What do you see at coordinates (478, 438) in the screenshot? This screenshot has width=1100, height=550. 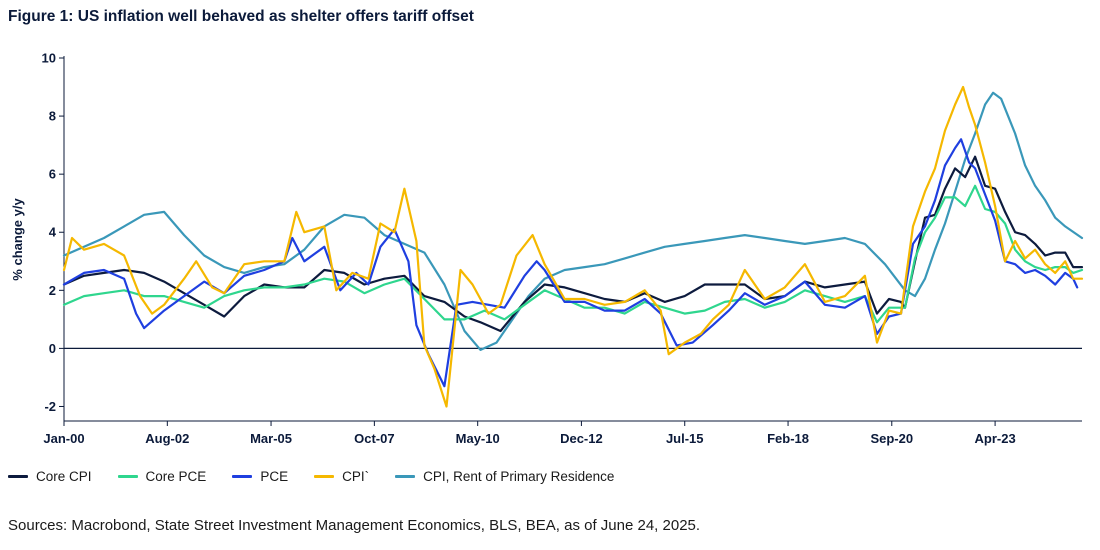 I see `x-tick-label: May-10` at bounding box center [478, 438].